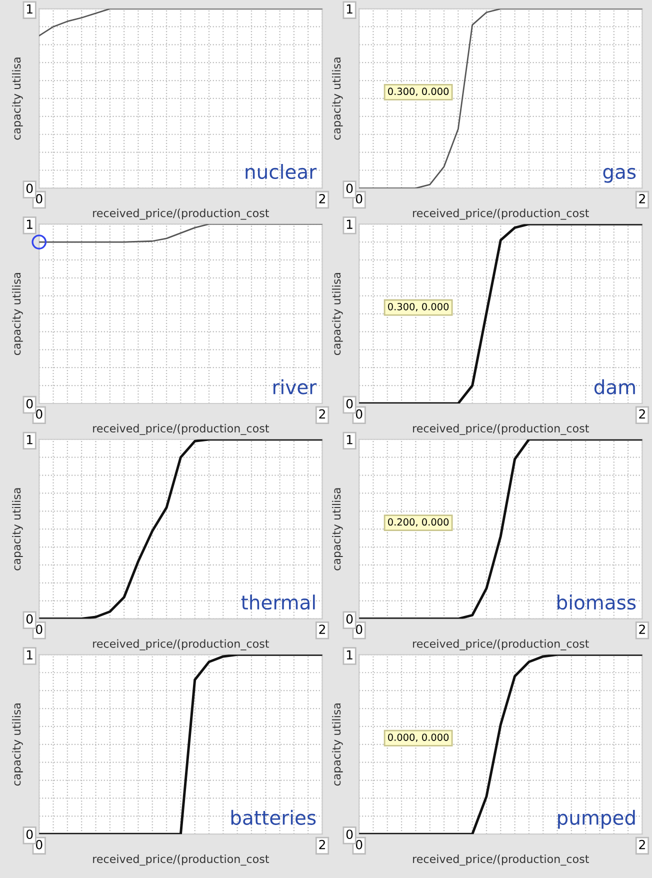 The height and width of the screenshot is (878, 652). I want to click on text: gas, so click(619, 175).